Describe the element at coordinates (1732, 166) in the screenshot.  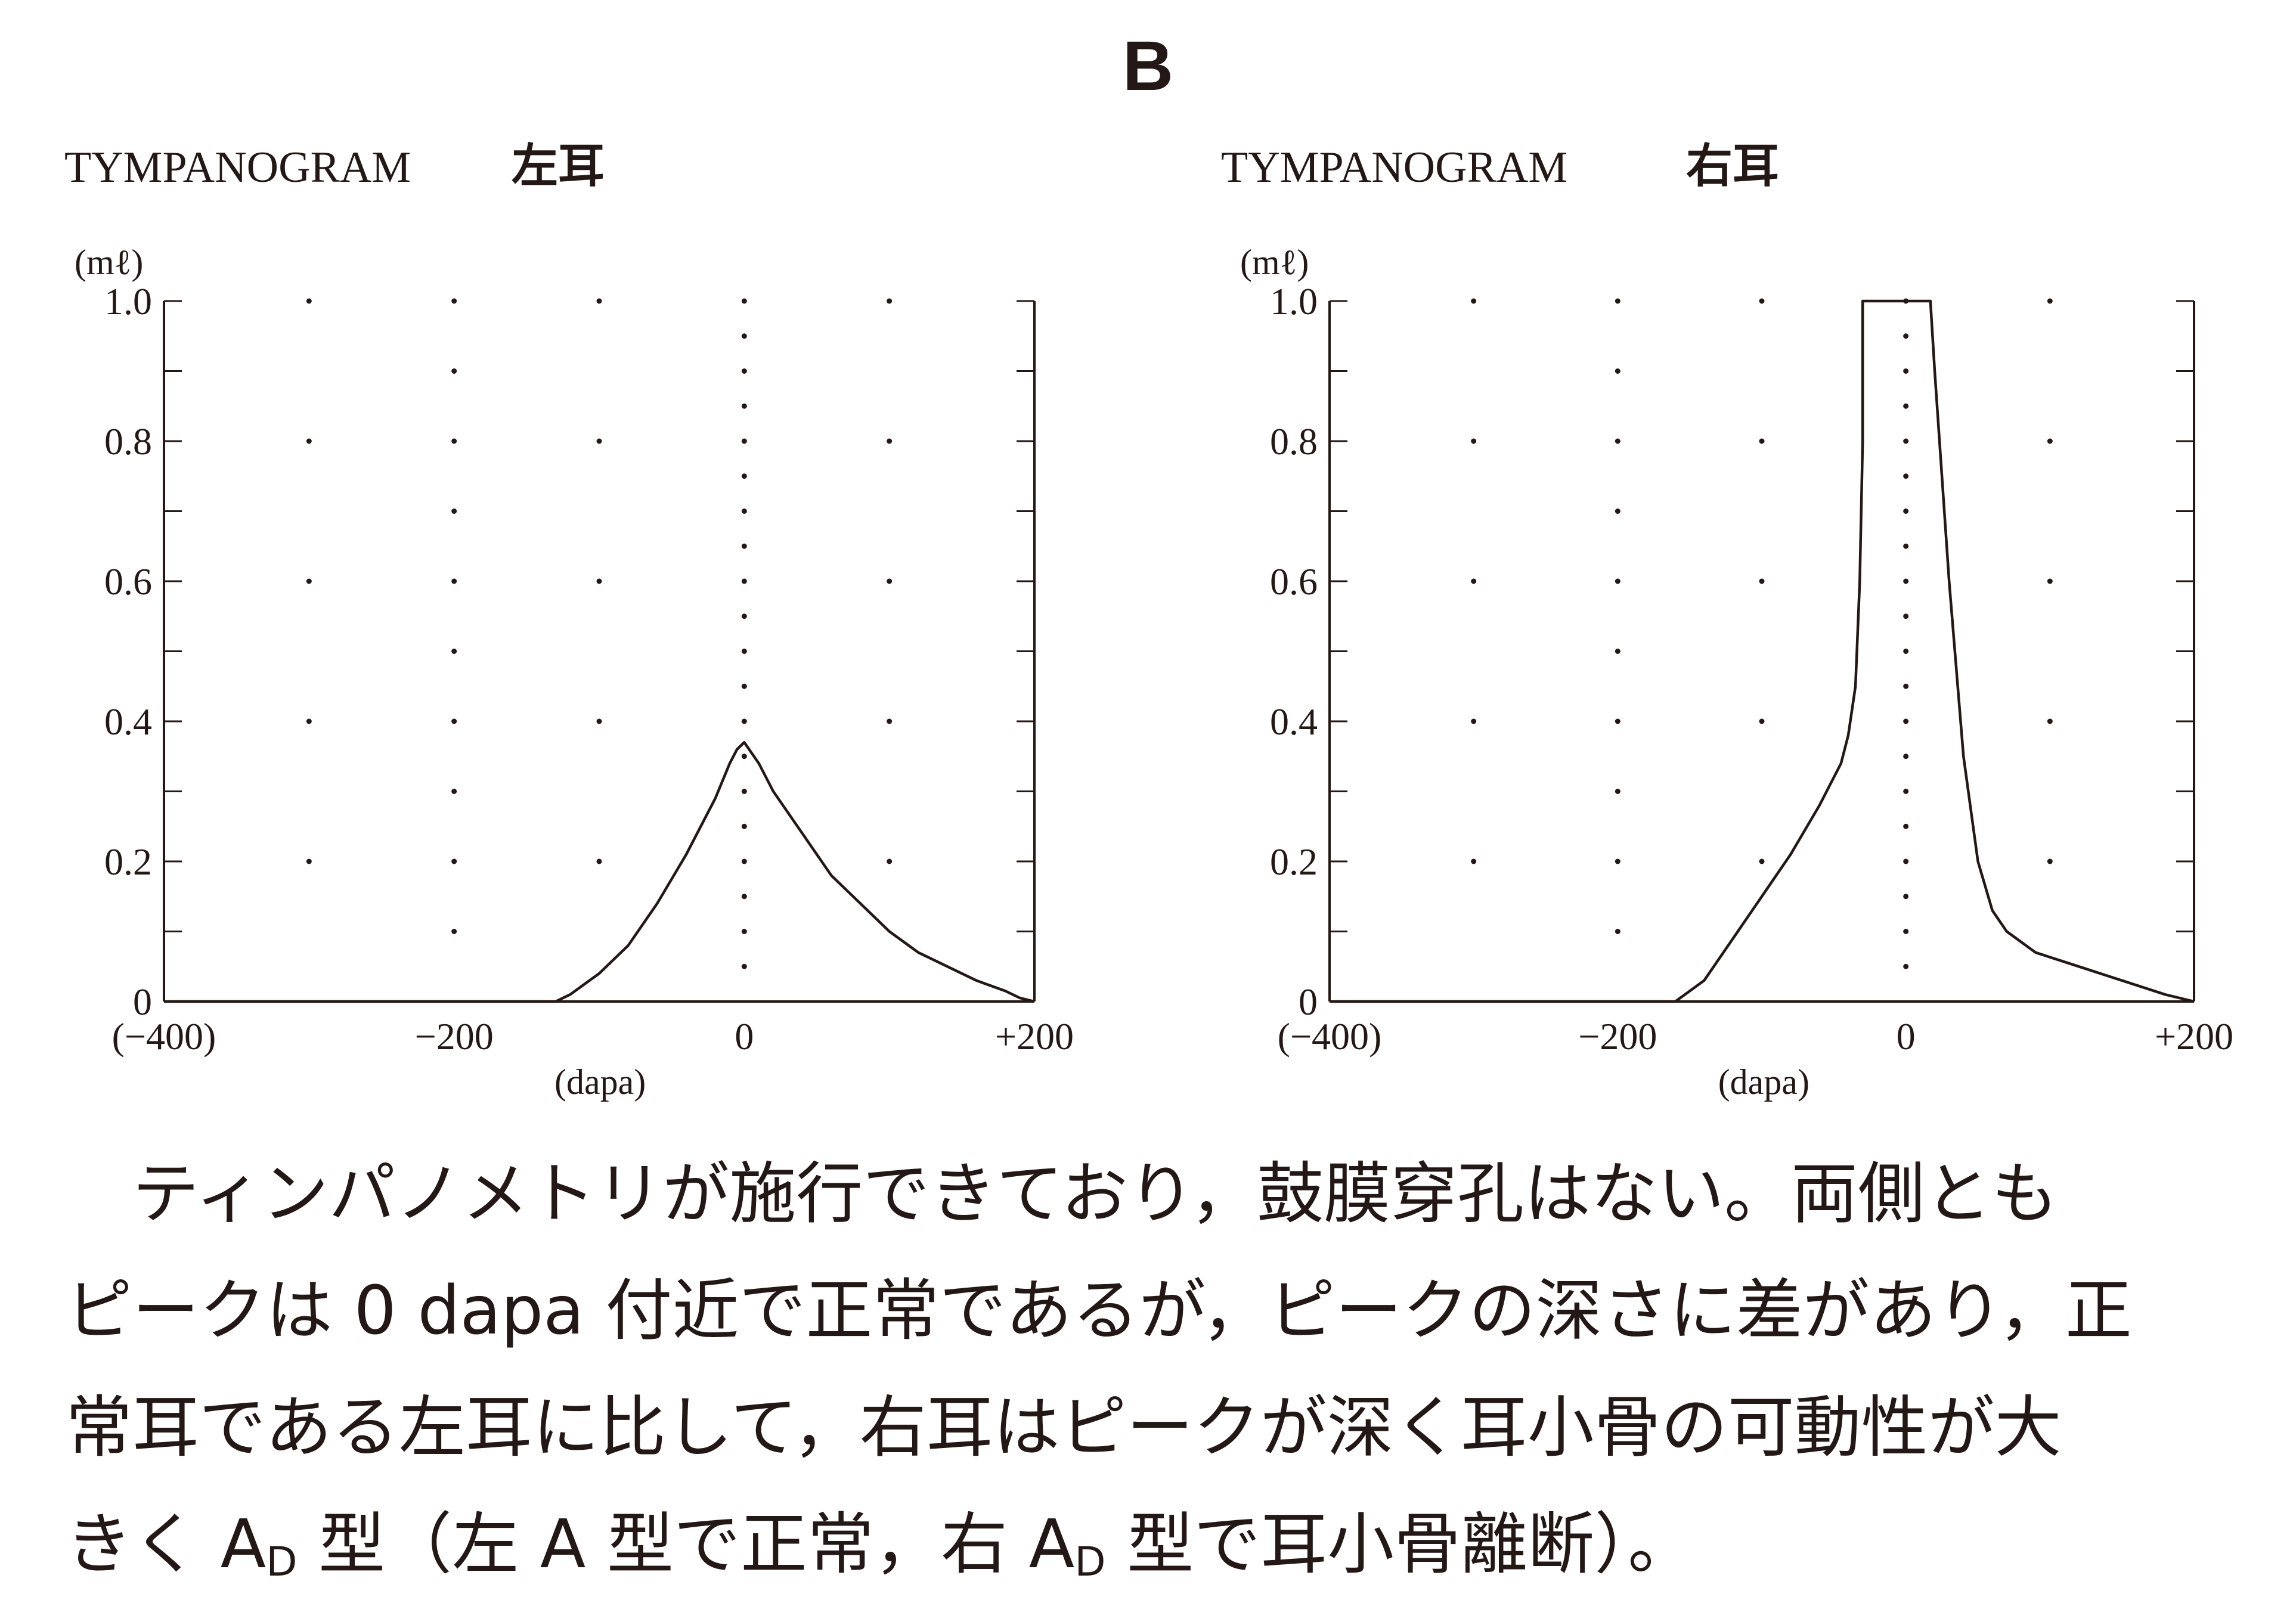
I see `chart-subtitle: 右耳` at that location.